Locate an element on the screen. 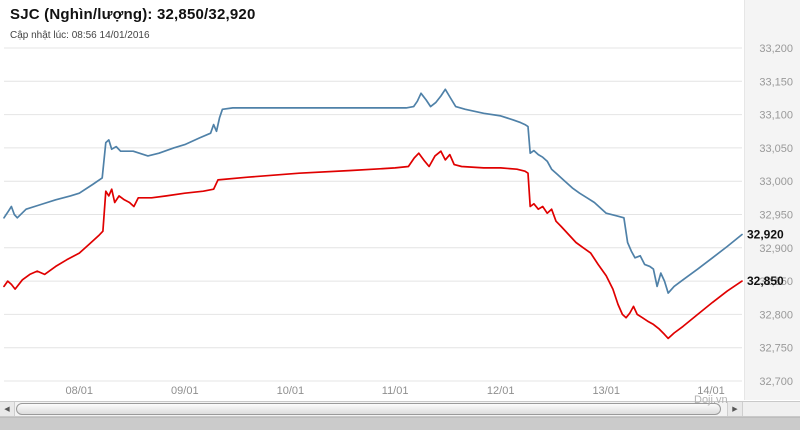  scroll-right-button: ▶ is located at coordinates (735, 409).